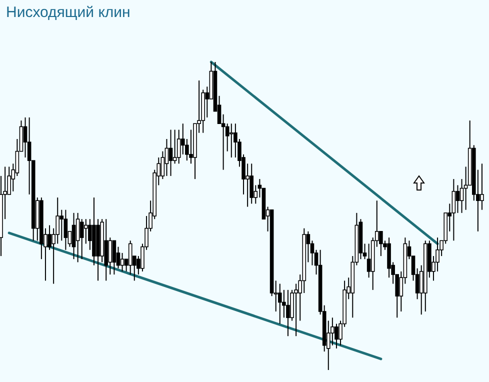  What do you see at coordinates (68, 12) in the screenshot?
I see `chart-title: Нисходящий клин` at bounding box center [68, 12].